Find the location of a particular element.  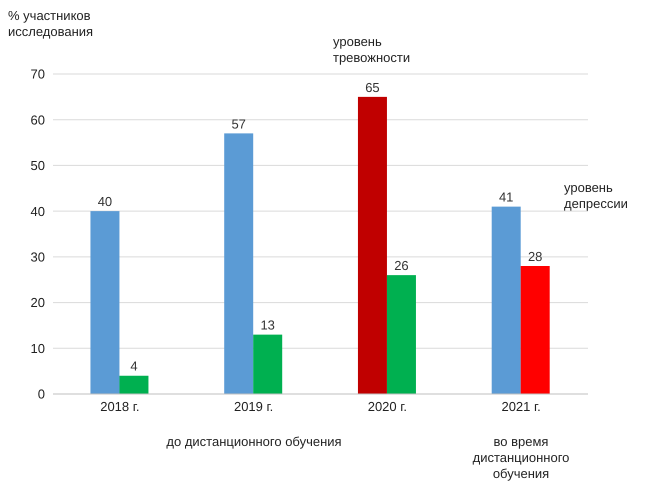

text: уровень тревожности is located at coordinates (372, 50).